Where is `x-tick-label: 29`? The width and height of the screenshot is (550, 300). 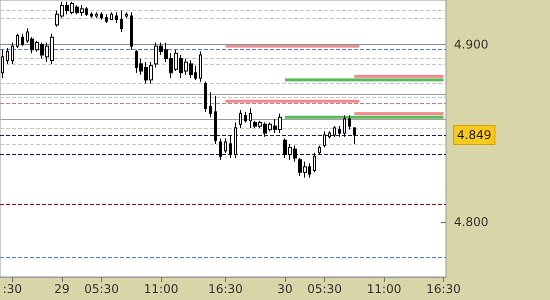
x-tick-label: 29 is located at coordinates (62, 289).